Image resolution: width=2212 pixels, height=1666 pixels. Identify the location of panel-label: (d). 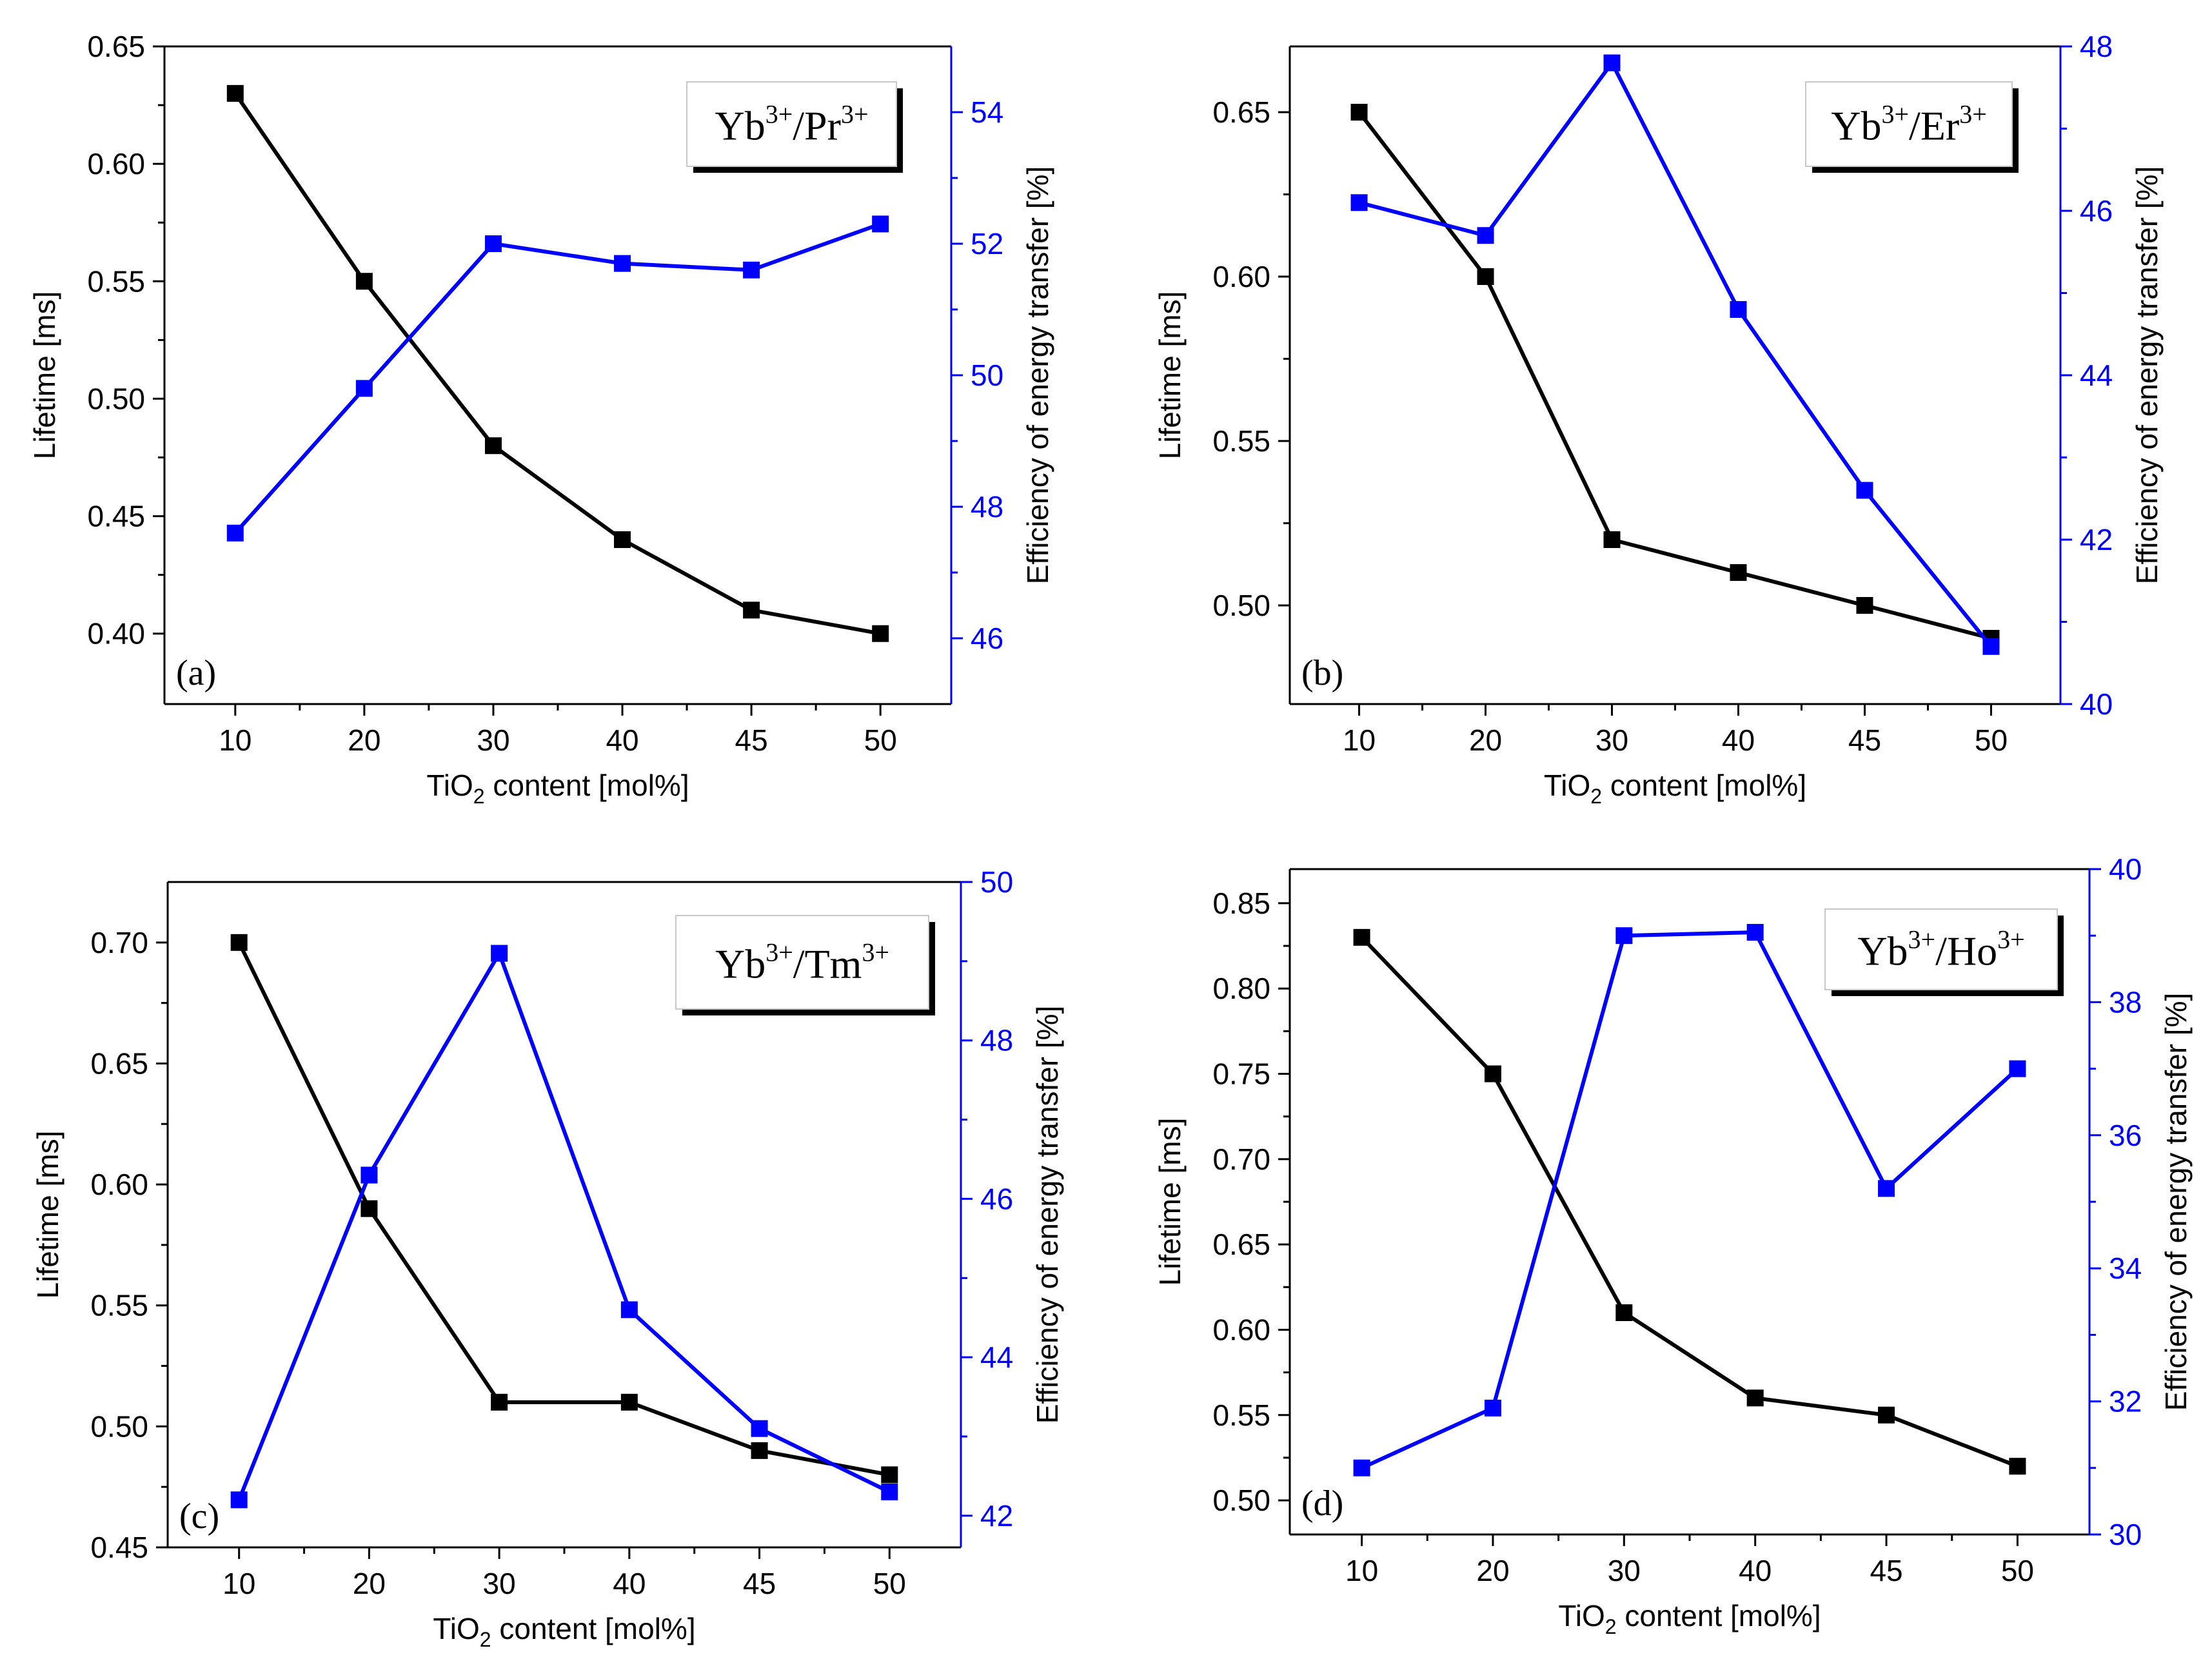
(1322, 1504).